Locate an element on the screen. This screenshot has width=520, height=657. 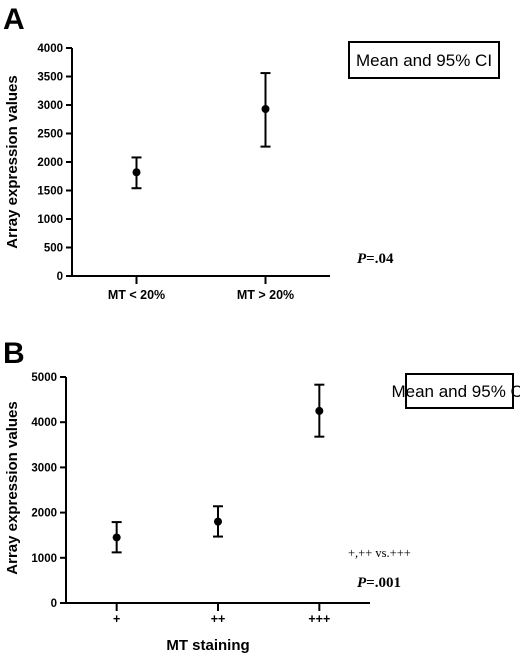
x-tick-label: + is located at coordinates (116, 619).